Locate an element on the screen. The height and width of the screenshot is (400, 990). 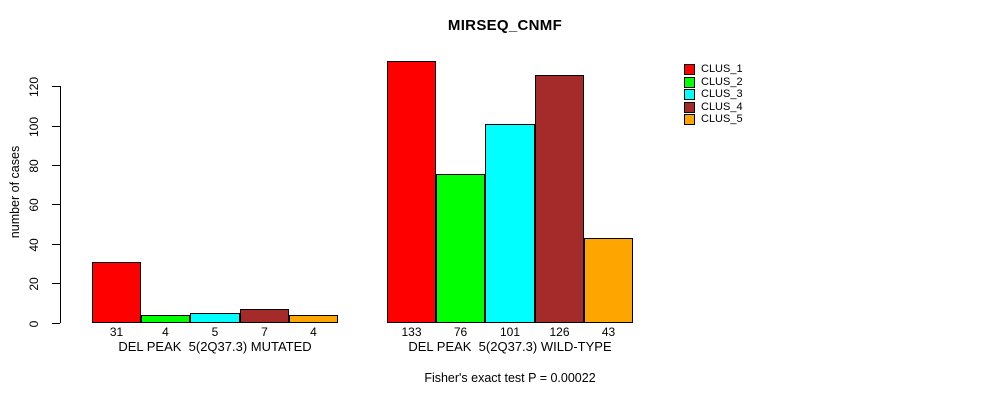
legend-item-clus_3: CLUS_3 is located at coordinates (713, 94).